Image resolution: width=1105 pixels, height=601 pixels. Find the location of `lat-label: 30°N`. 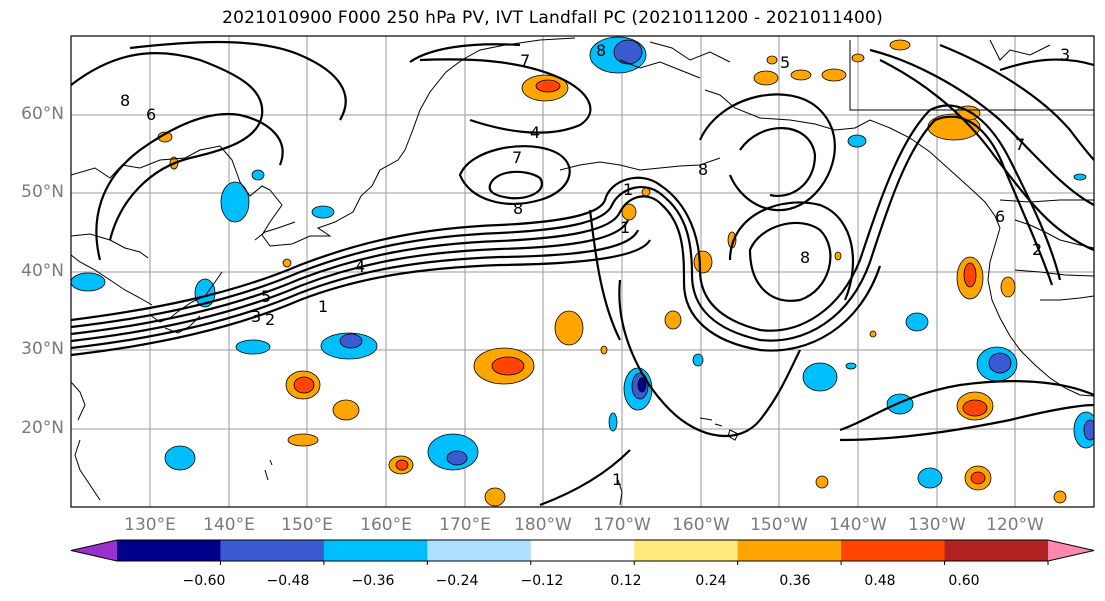

lat-label: 30°N is located at coordinates (42, 349).